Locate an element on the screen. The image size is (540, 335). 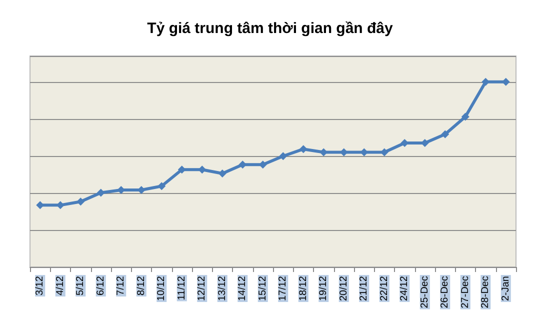
x-tick-label: 28-Dec is located at coordinates (486, 292).